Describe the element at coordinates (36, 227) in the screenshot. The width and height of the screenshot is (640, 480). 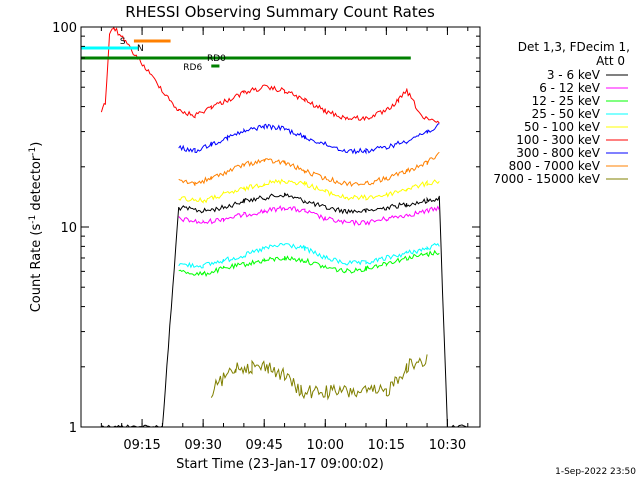
I see `y-axis-label: Count Rate (s-1 detector-1)` at that location.